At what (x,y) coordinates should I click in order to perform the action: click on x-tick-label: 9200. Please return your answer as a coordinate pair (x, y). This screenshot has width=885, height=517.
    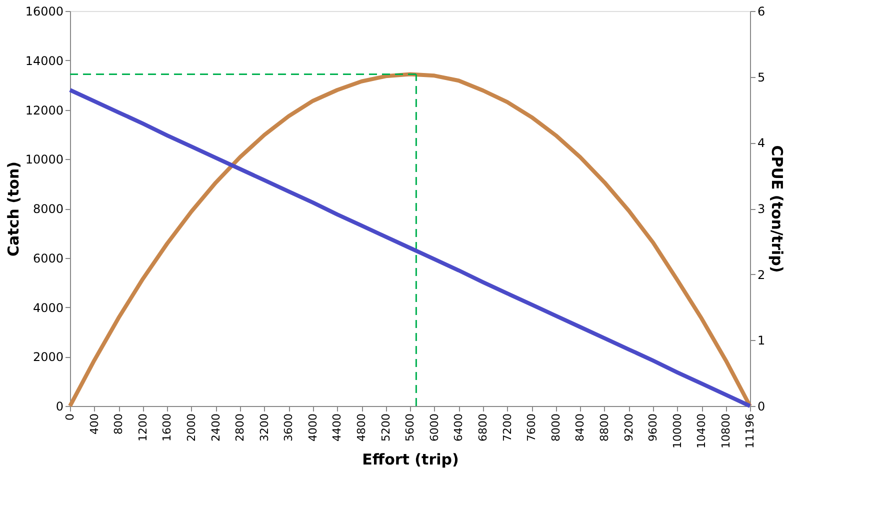
    Looking at the image, I should click on (629, 428).